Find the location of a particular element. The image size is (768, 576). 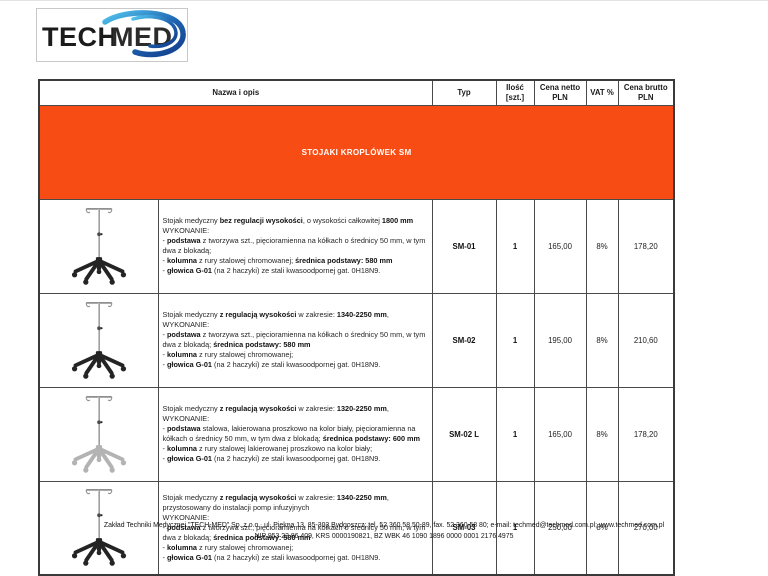

header-name: Nazwa i opis is located at coordinates (235, 92).